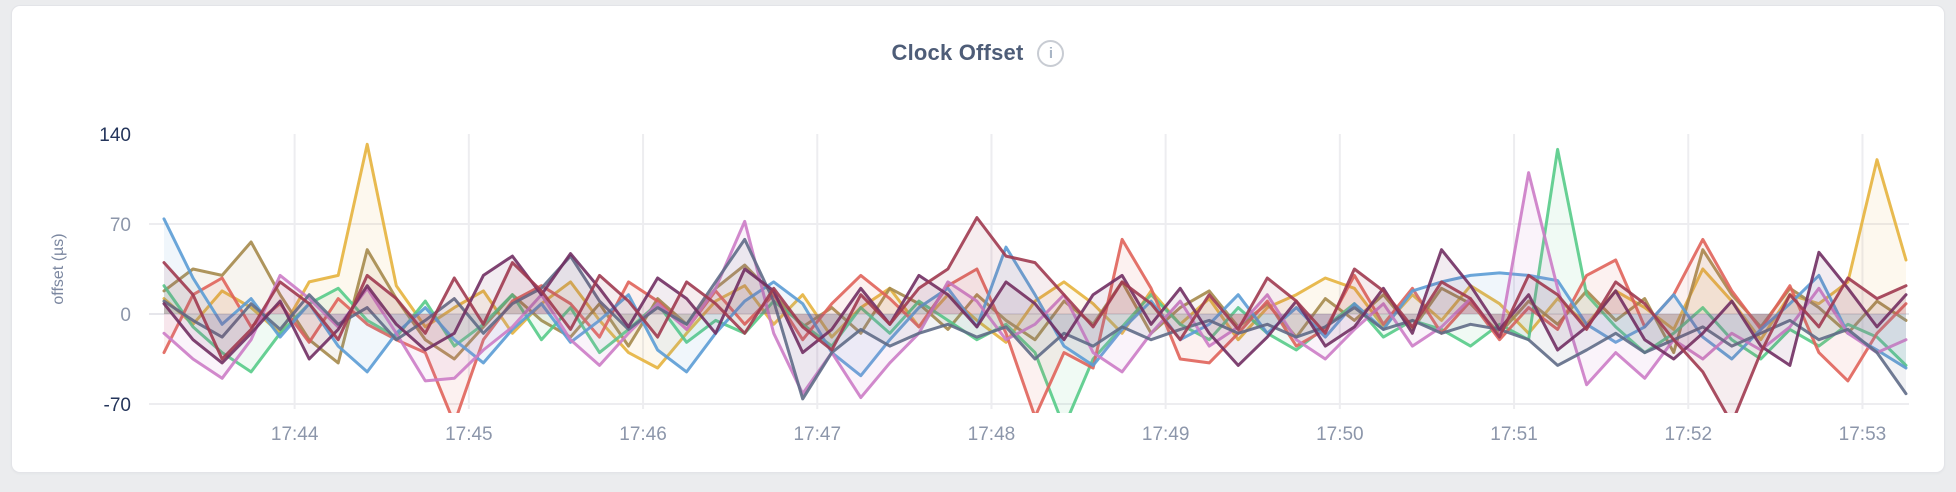 The height and width of the screenshot is (492, 1956). Describe the element at coordinates (1166, 434) in the screenshot. I see `x-axis-tick-label: 17:49` at that location.